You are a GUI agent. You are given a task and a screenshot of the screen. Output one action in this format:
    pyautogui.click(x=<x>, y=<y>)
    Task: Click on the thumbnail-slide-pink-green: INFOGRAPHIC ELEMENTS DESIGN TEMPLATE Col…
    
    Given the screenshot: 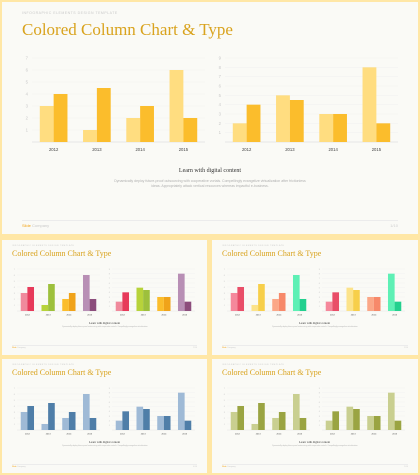 What is the action you would take?
    pyautogui.click(x=315, y=297)
    